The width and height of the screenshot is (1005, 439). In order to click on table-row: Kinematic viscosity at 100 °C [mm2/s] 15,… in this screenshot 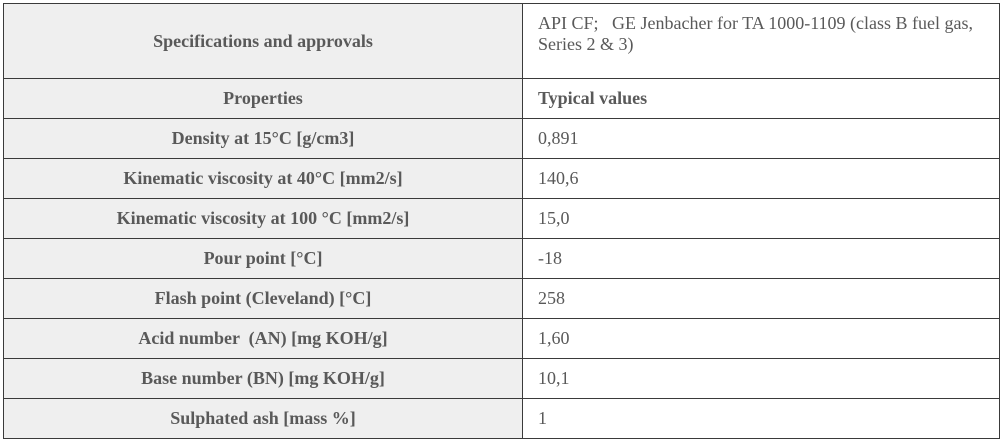, I will do `click(501, 218)`.